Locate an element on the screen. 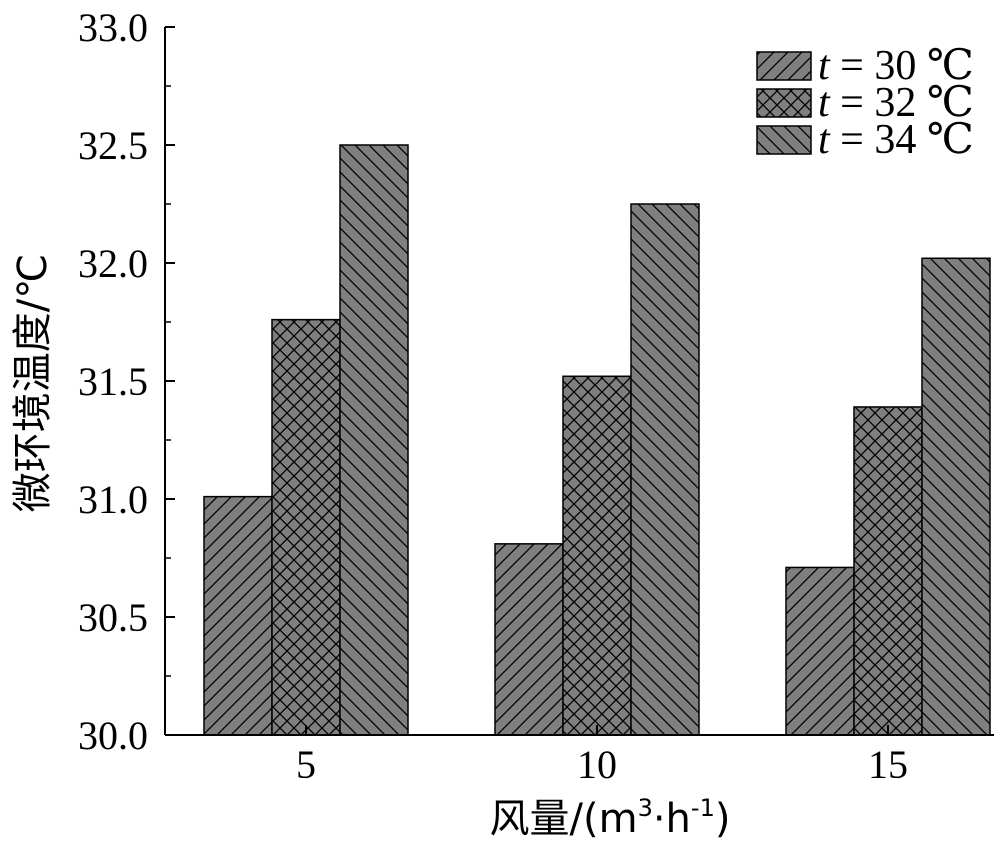 The width and height of the screenshot is (1000, 850). y-tick-label: 30.0 is located at coordinates (113, 735).